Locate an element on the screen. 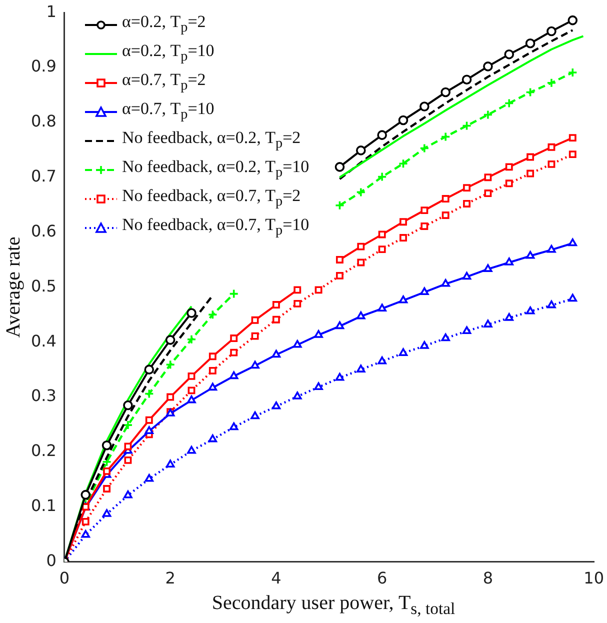 This screenshot has width=607, height=623. legend-label: α=0.7, T$_{p}$=2 is located at coordinates (164, 82).